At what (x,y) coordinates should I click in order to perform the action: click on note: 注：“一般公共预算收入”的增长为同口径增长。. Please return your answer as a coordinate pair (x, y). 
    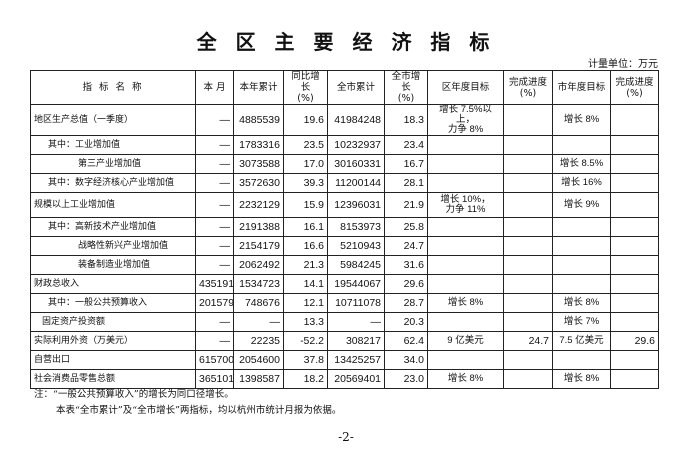
    Looking at the image, I should click on (134, 394).